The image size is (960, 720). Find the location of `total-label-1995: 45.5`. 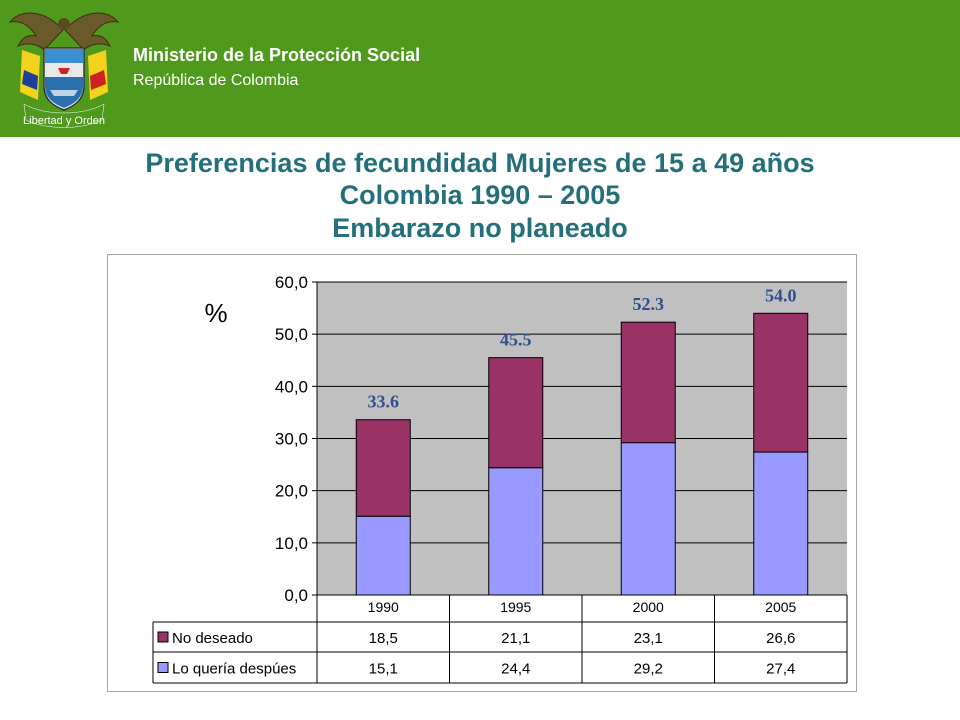

total-label-1995: 45.5 is located at coordinates (516, 340).